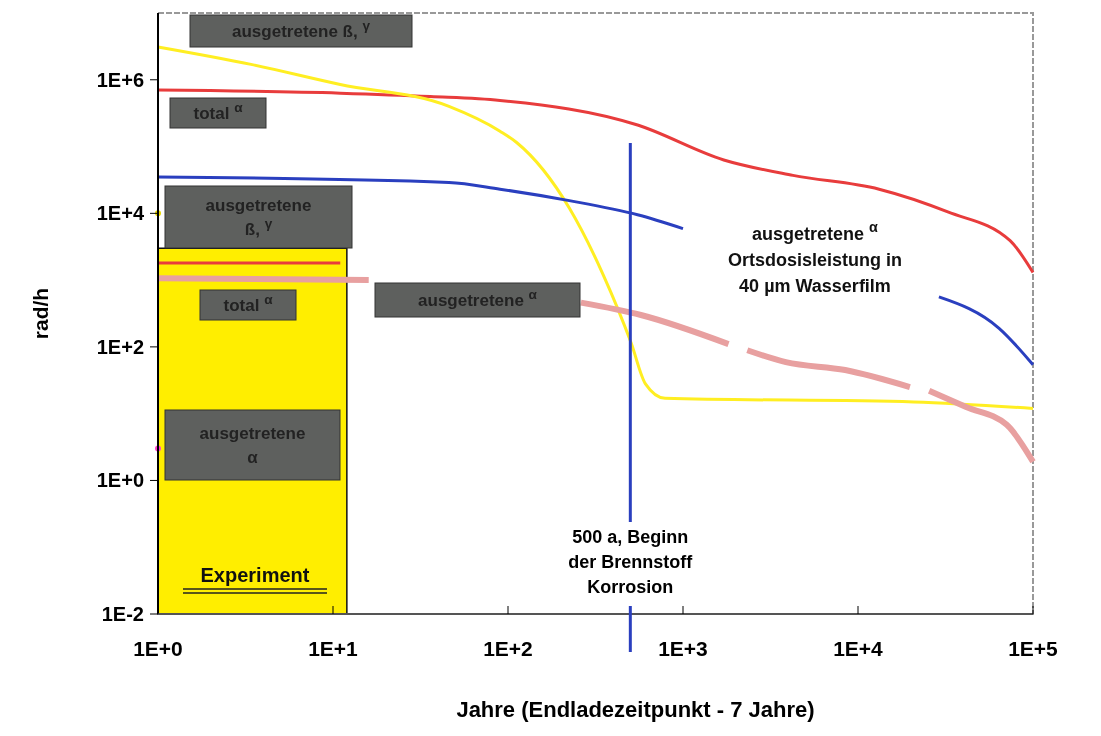  Describe the element at coordinates (815, 258) in the screenshot. I see `annotation: ausgetretene $^{α}$ Ortsdosisleistung in 40 µm Wasserfilm` at that location.